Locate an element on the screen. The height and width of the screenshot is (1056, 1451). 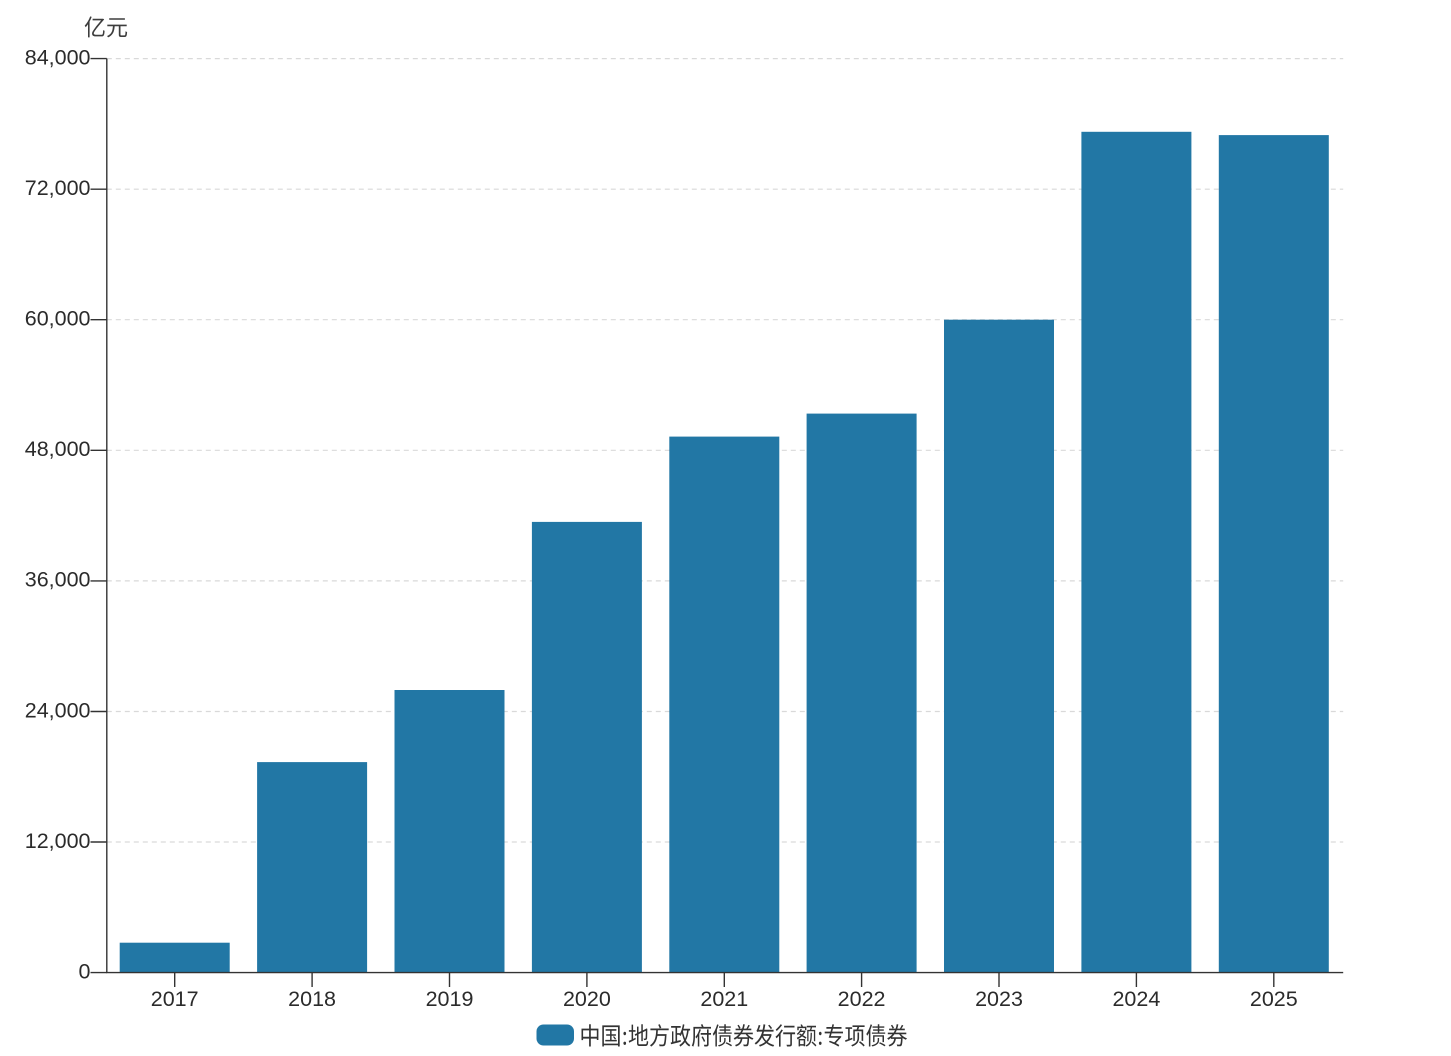
svg-text: 60,000 is located at coordinates (58, 319).